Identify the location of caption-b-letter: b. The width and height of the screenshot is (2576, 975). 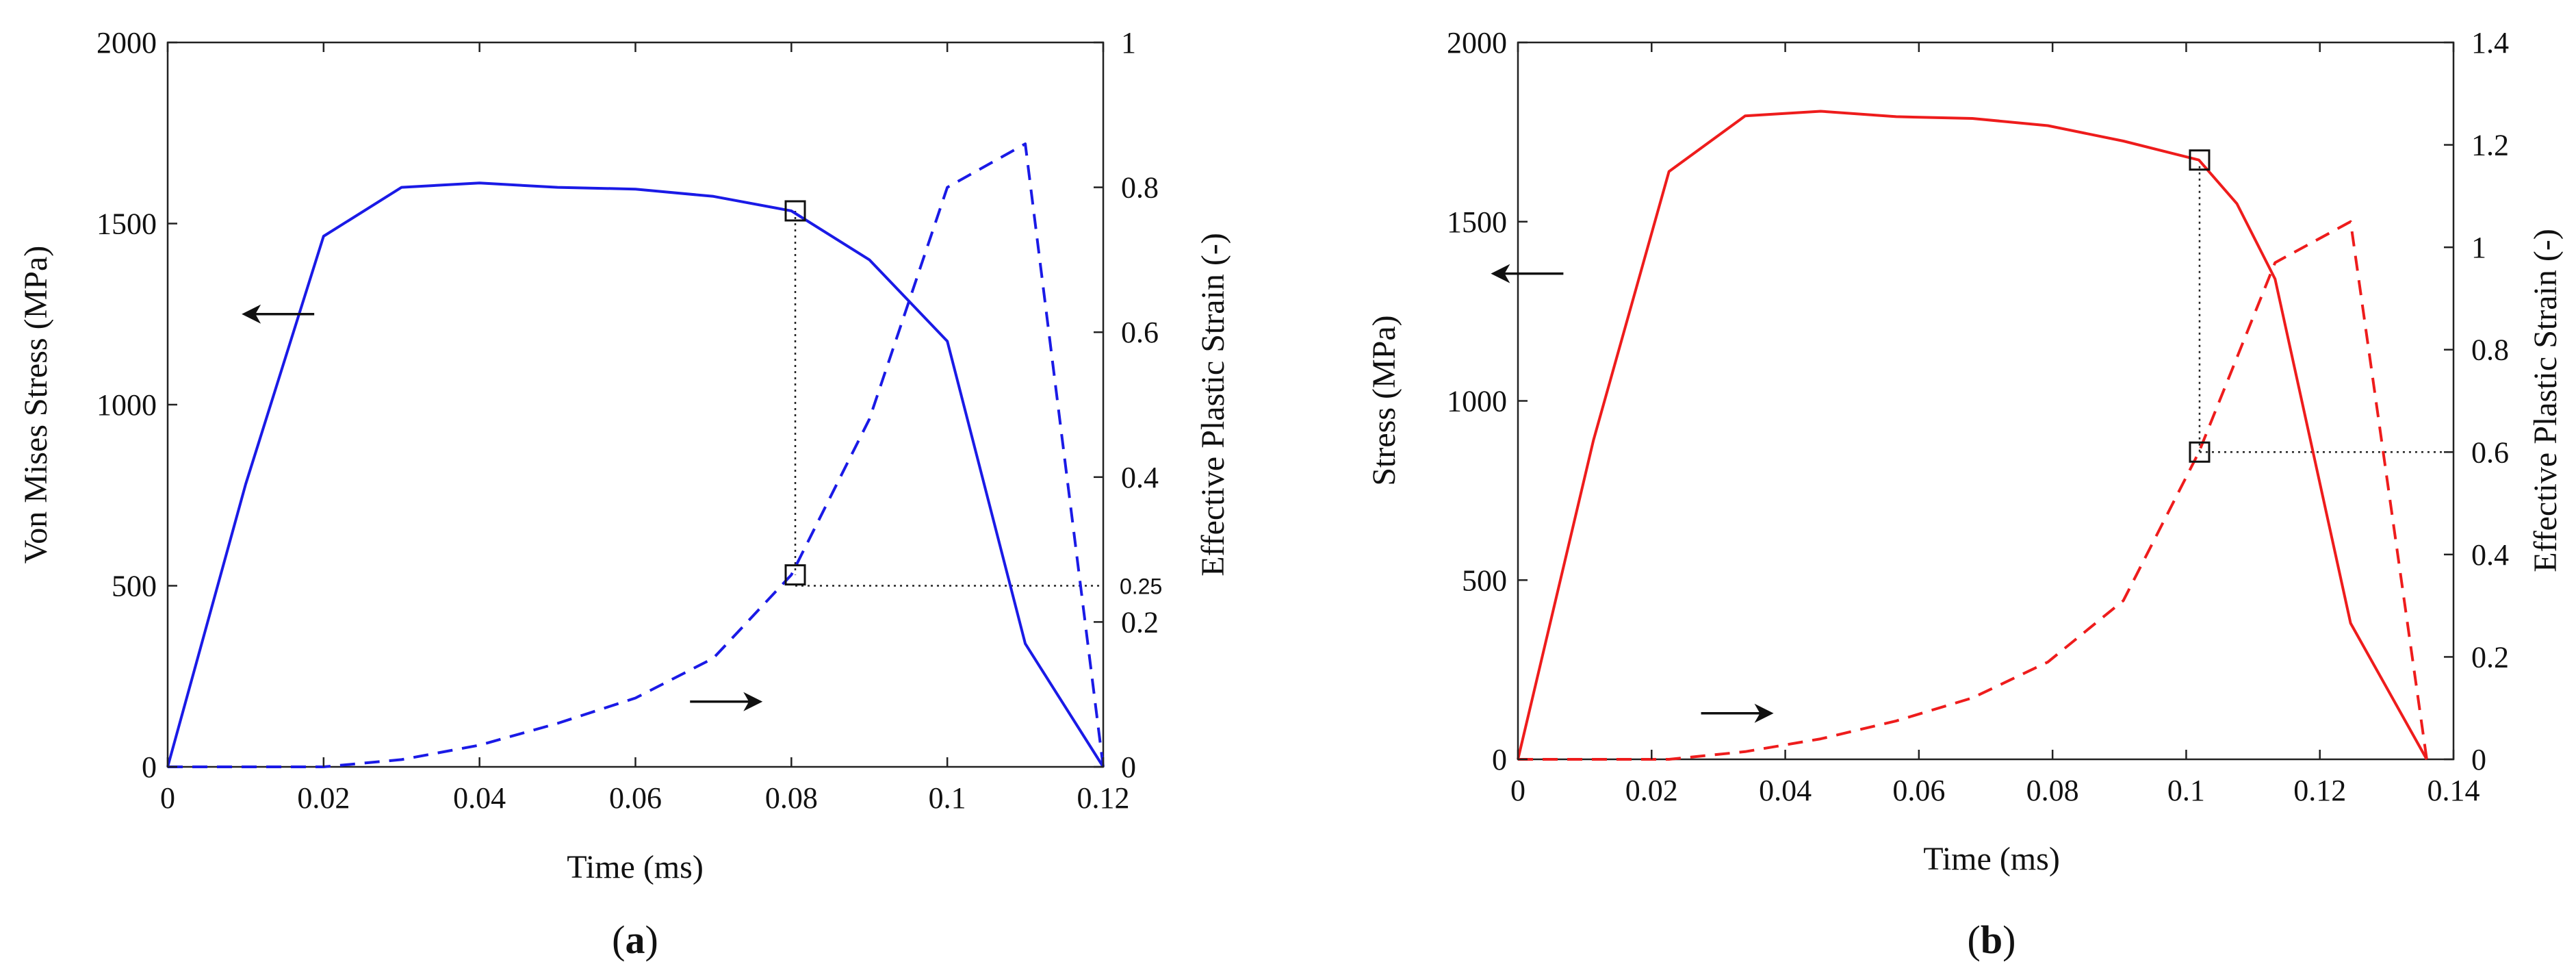
(1991, 940).